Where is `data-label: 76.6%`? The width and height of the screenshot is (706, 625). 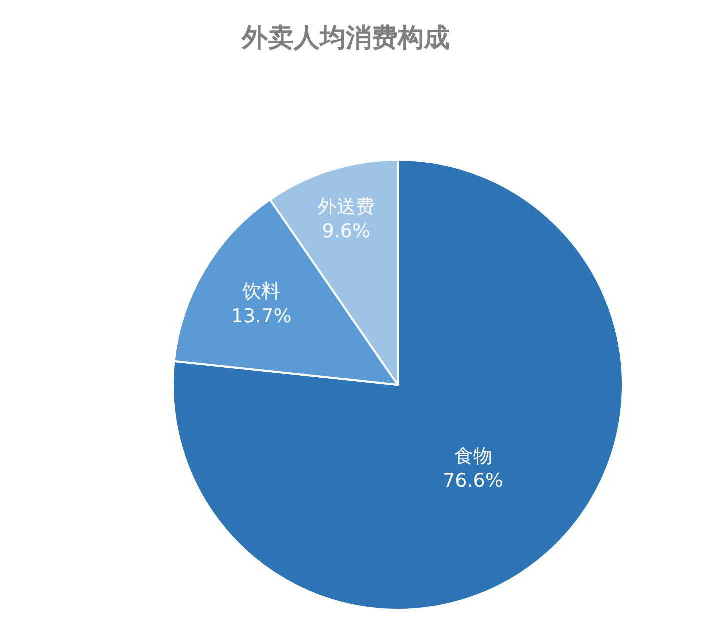
data-label: 76.6% is located at coordinates (473, 481).